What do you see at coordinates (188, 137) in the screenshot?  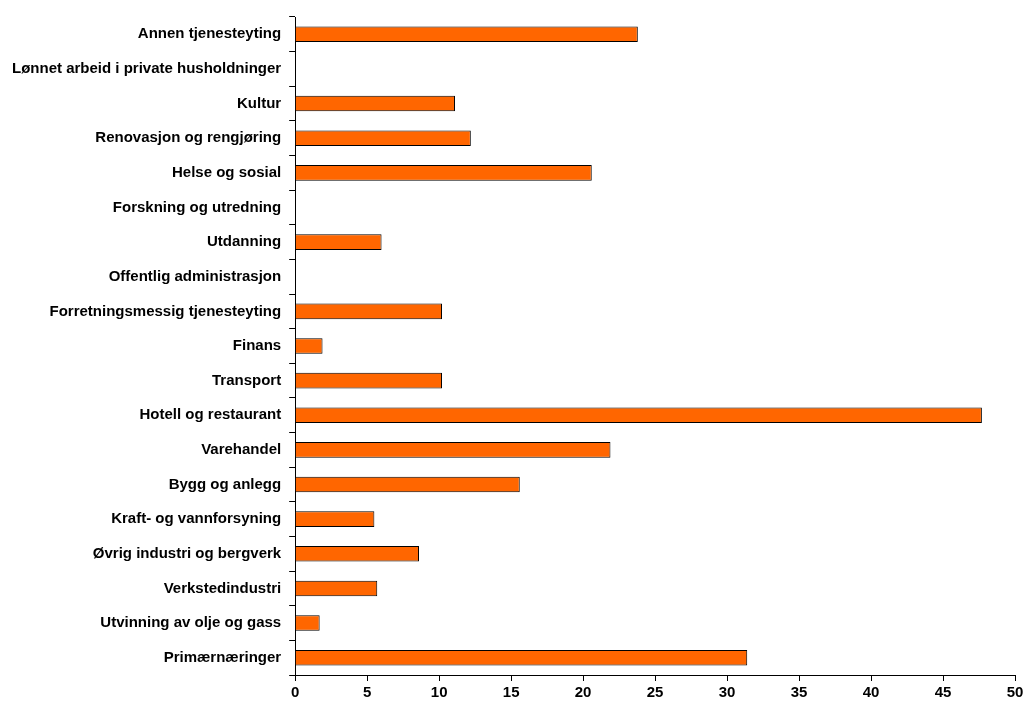 I see `y-tick-label: Renovasjon og rengjøring` at bounding box center [188, 137].